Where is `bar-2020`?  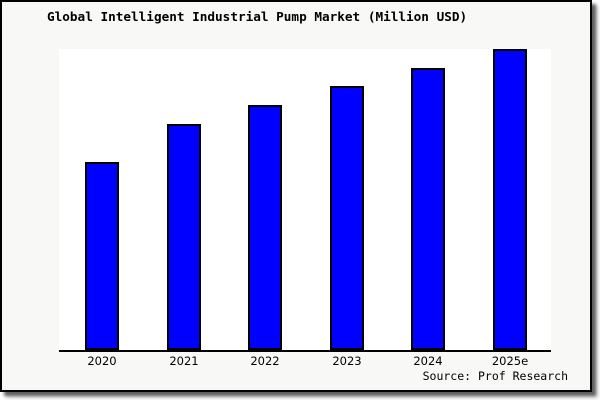 bar-2020 is located at coordinates (102, 256).